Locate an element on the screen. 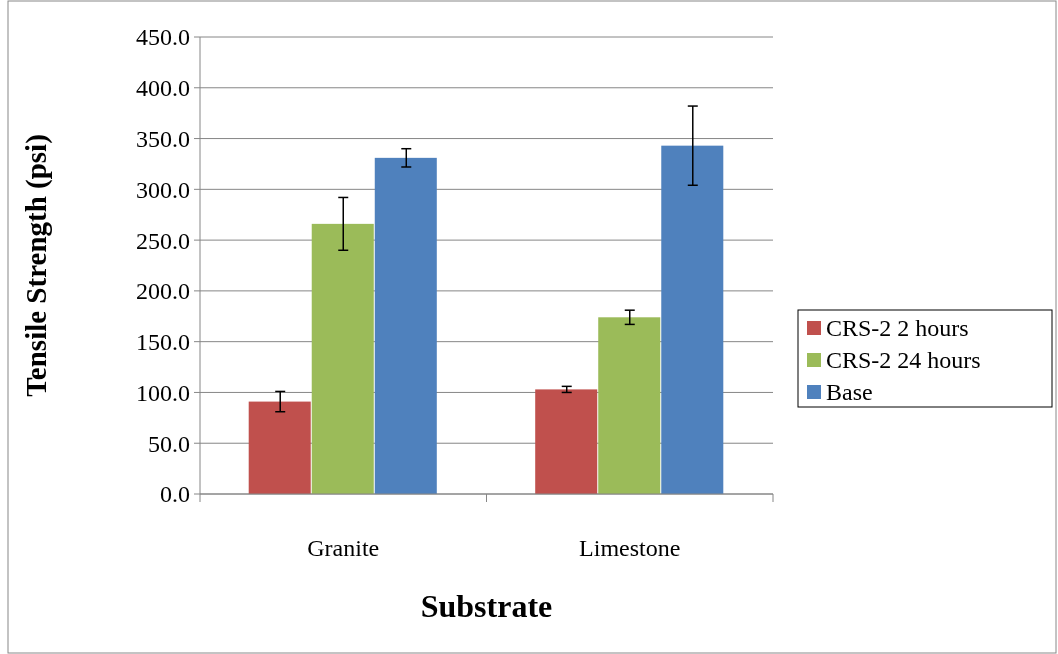  y-tick-label: 350.0 is located at coordinates (163, 138).